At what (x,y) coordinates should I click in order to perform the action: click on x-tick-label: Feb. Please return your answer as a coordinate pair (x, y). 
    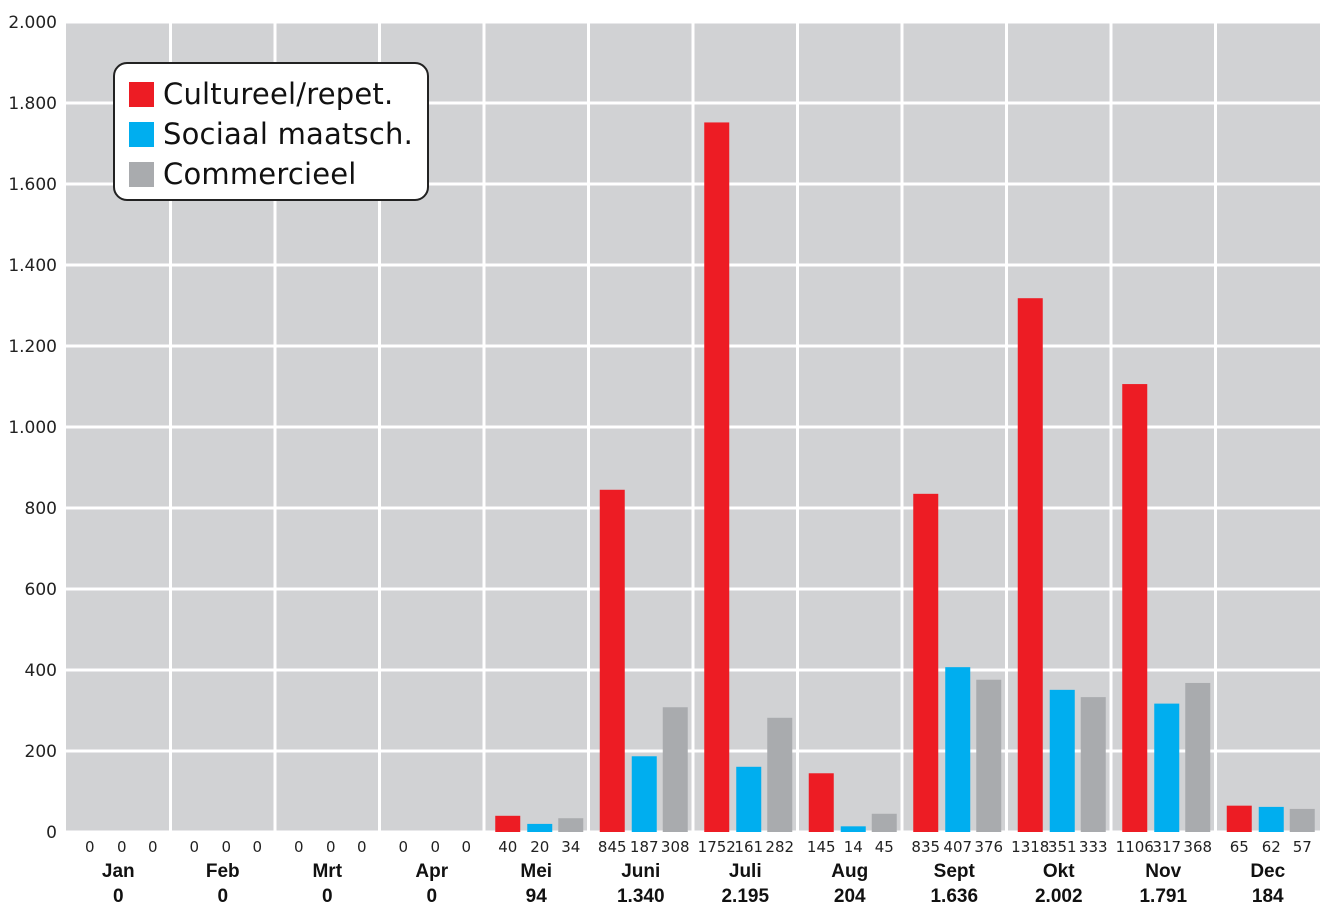
    Looking at the image, I should click on (223, 871).